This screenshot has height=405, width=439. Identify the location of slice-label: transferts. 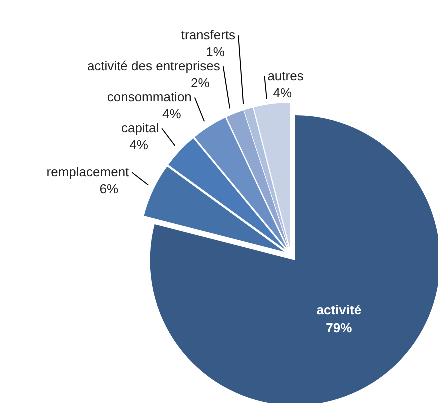
(208, 35).